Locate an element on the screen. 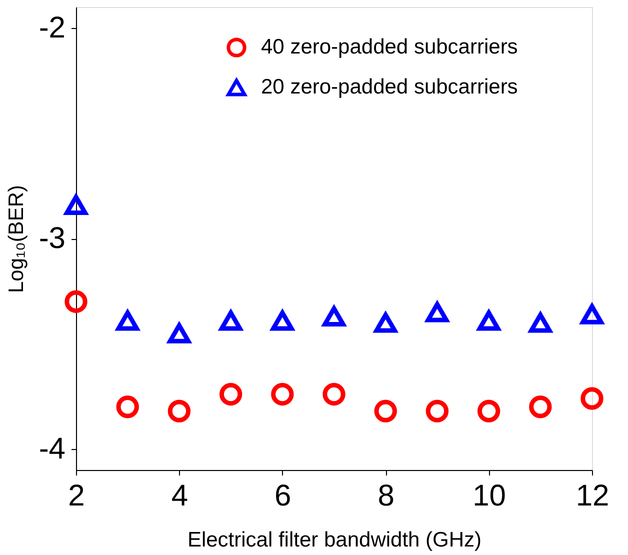 Image resolution: width=628 pixels, height=555 pixels. x-tick-label: 10 is located at coordinates (489, 496).